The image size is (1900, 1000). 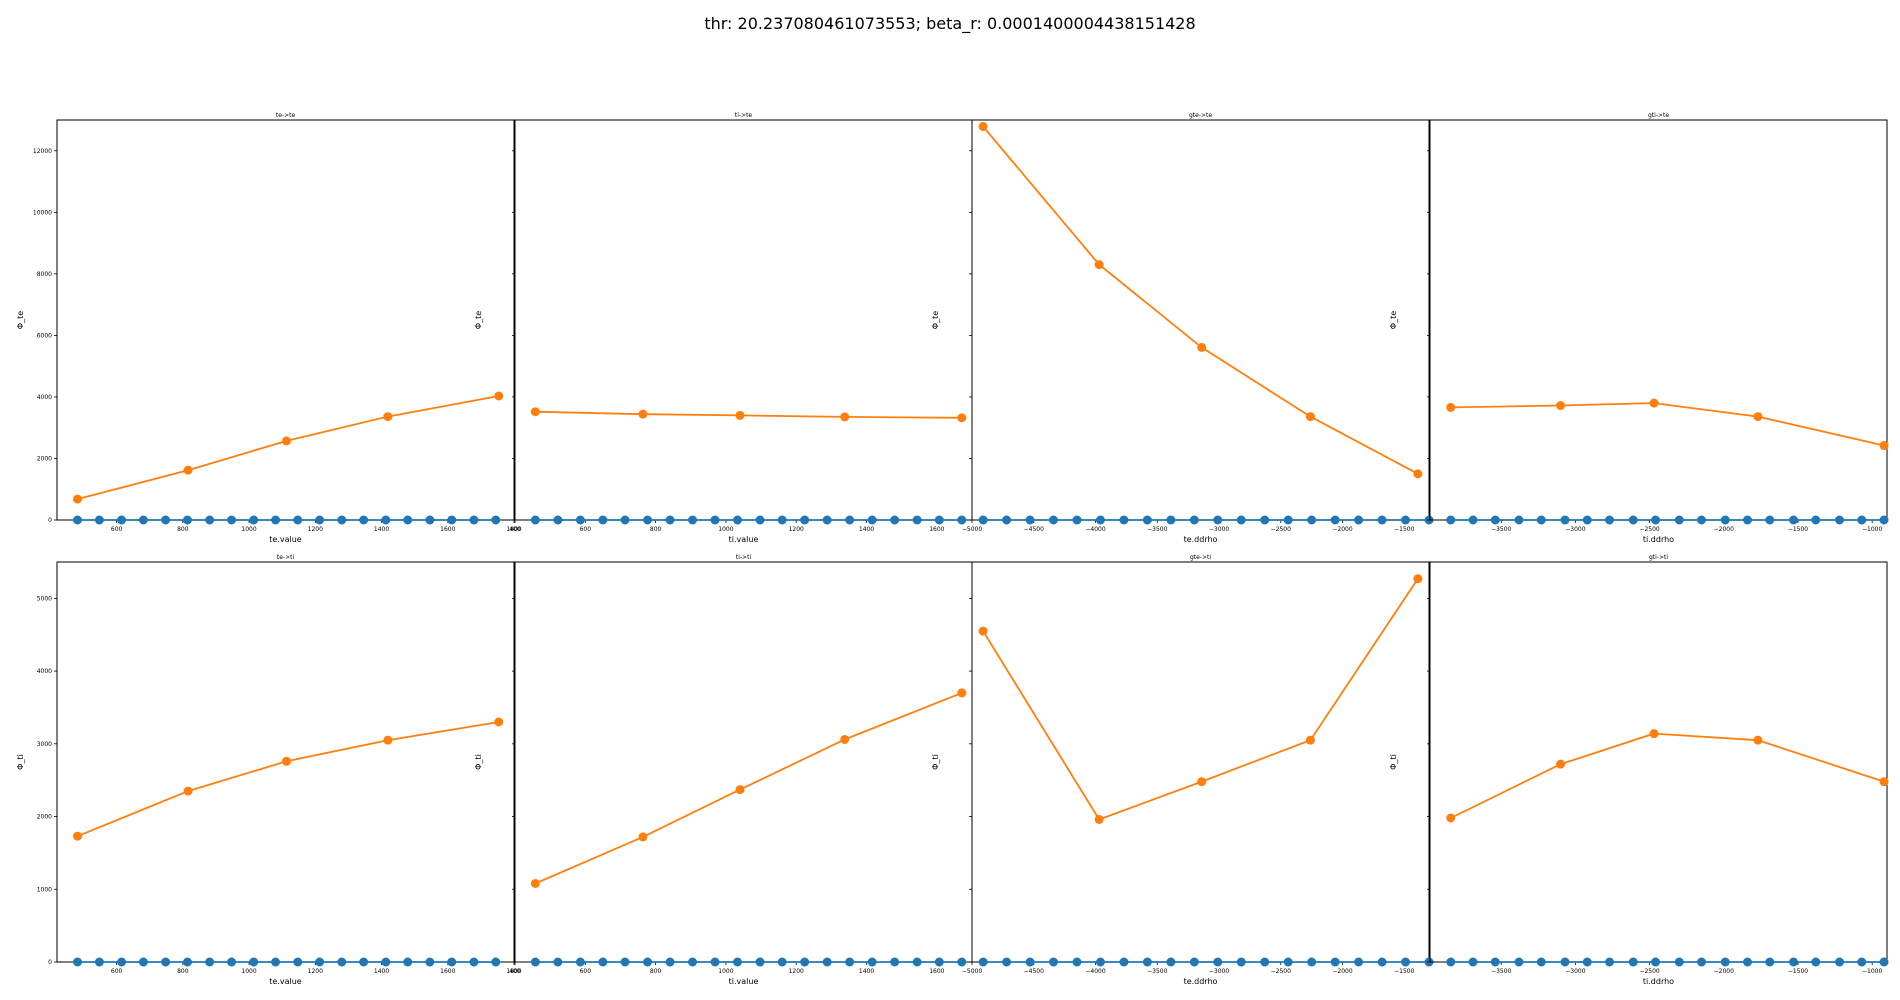 What do you see at coordinates (1451, 407) in the screenshot?
I see `panel-4-series-point` at bounding box center [1451, 407].